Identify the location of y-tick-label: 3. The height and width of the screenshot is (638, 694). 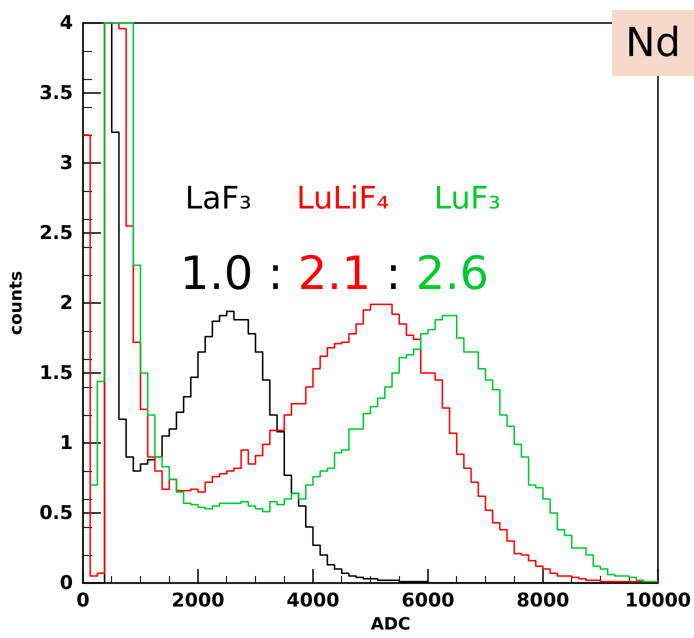
(66, 163).